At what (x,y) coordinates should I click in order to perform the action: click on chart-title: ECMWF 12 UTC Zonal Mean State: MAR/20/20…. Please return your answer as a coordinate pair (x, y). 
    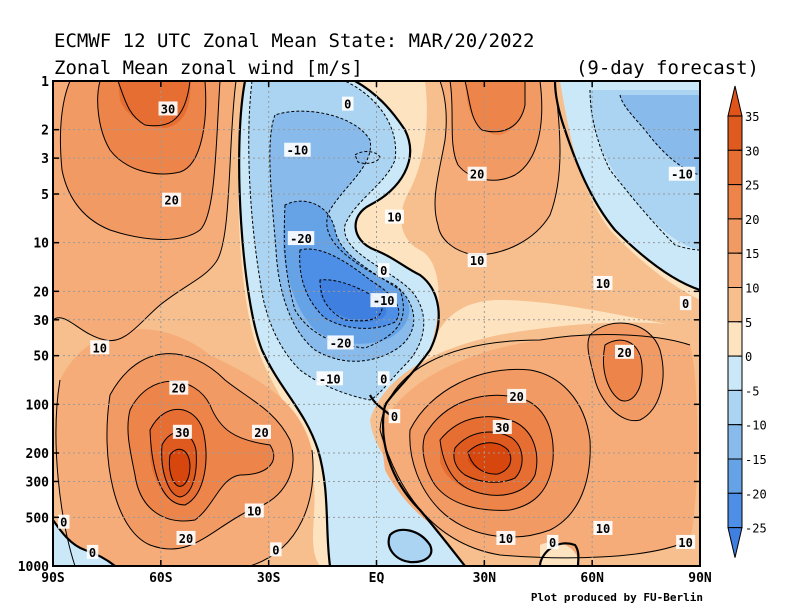
    Looking at the image, I should click on (294, 41).